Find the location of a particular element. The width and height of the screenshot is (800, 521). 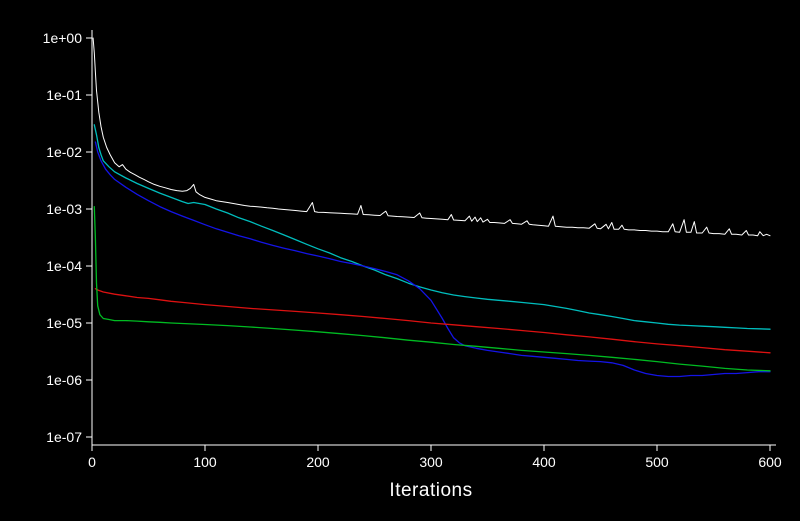

y-tick-label: 1e-04 is located at coordinates (64, 266).